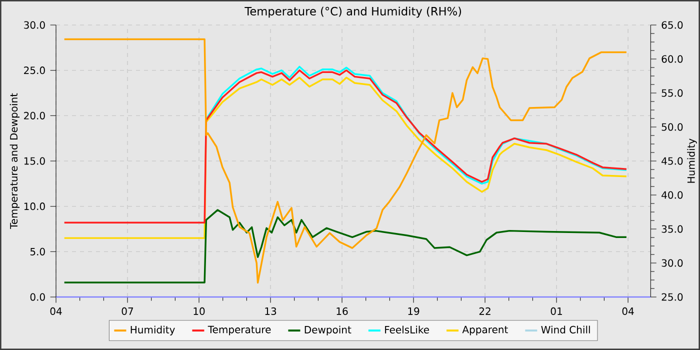  Describe the element at coordinates (199, 311) in the screenshot. I see `x-tick-label: 10` at that location.